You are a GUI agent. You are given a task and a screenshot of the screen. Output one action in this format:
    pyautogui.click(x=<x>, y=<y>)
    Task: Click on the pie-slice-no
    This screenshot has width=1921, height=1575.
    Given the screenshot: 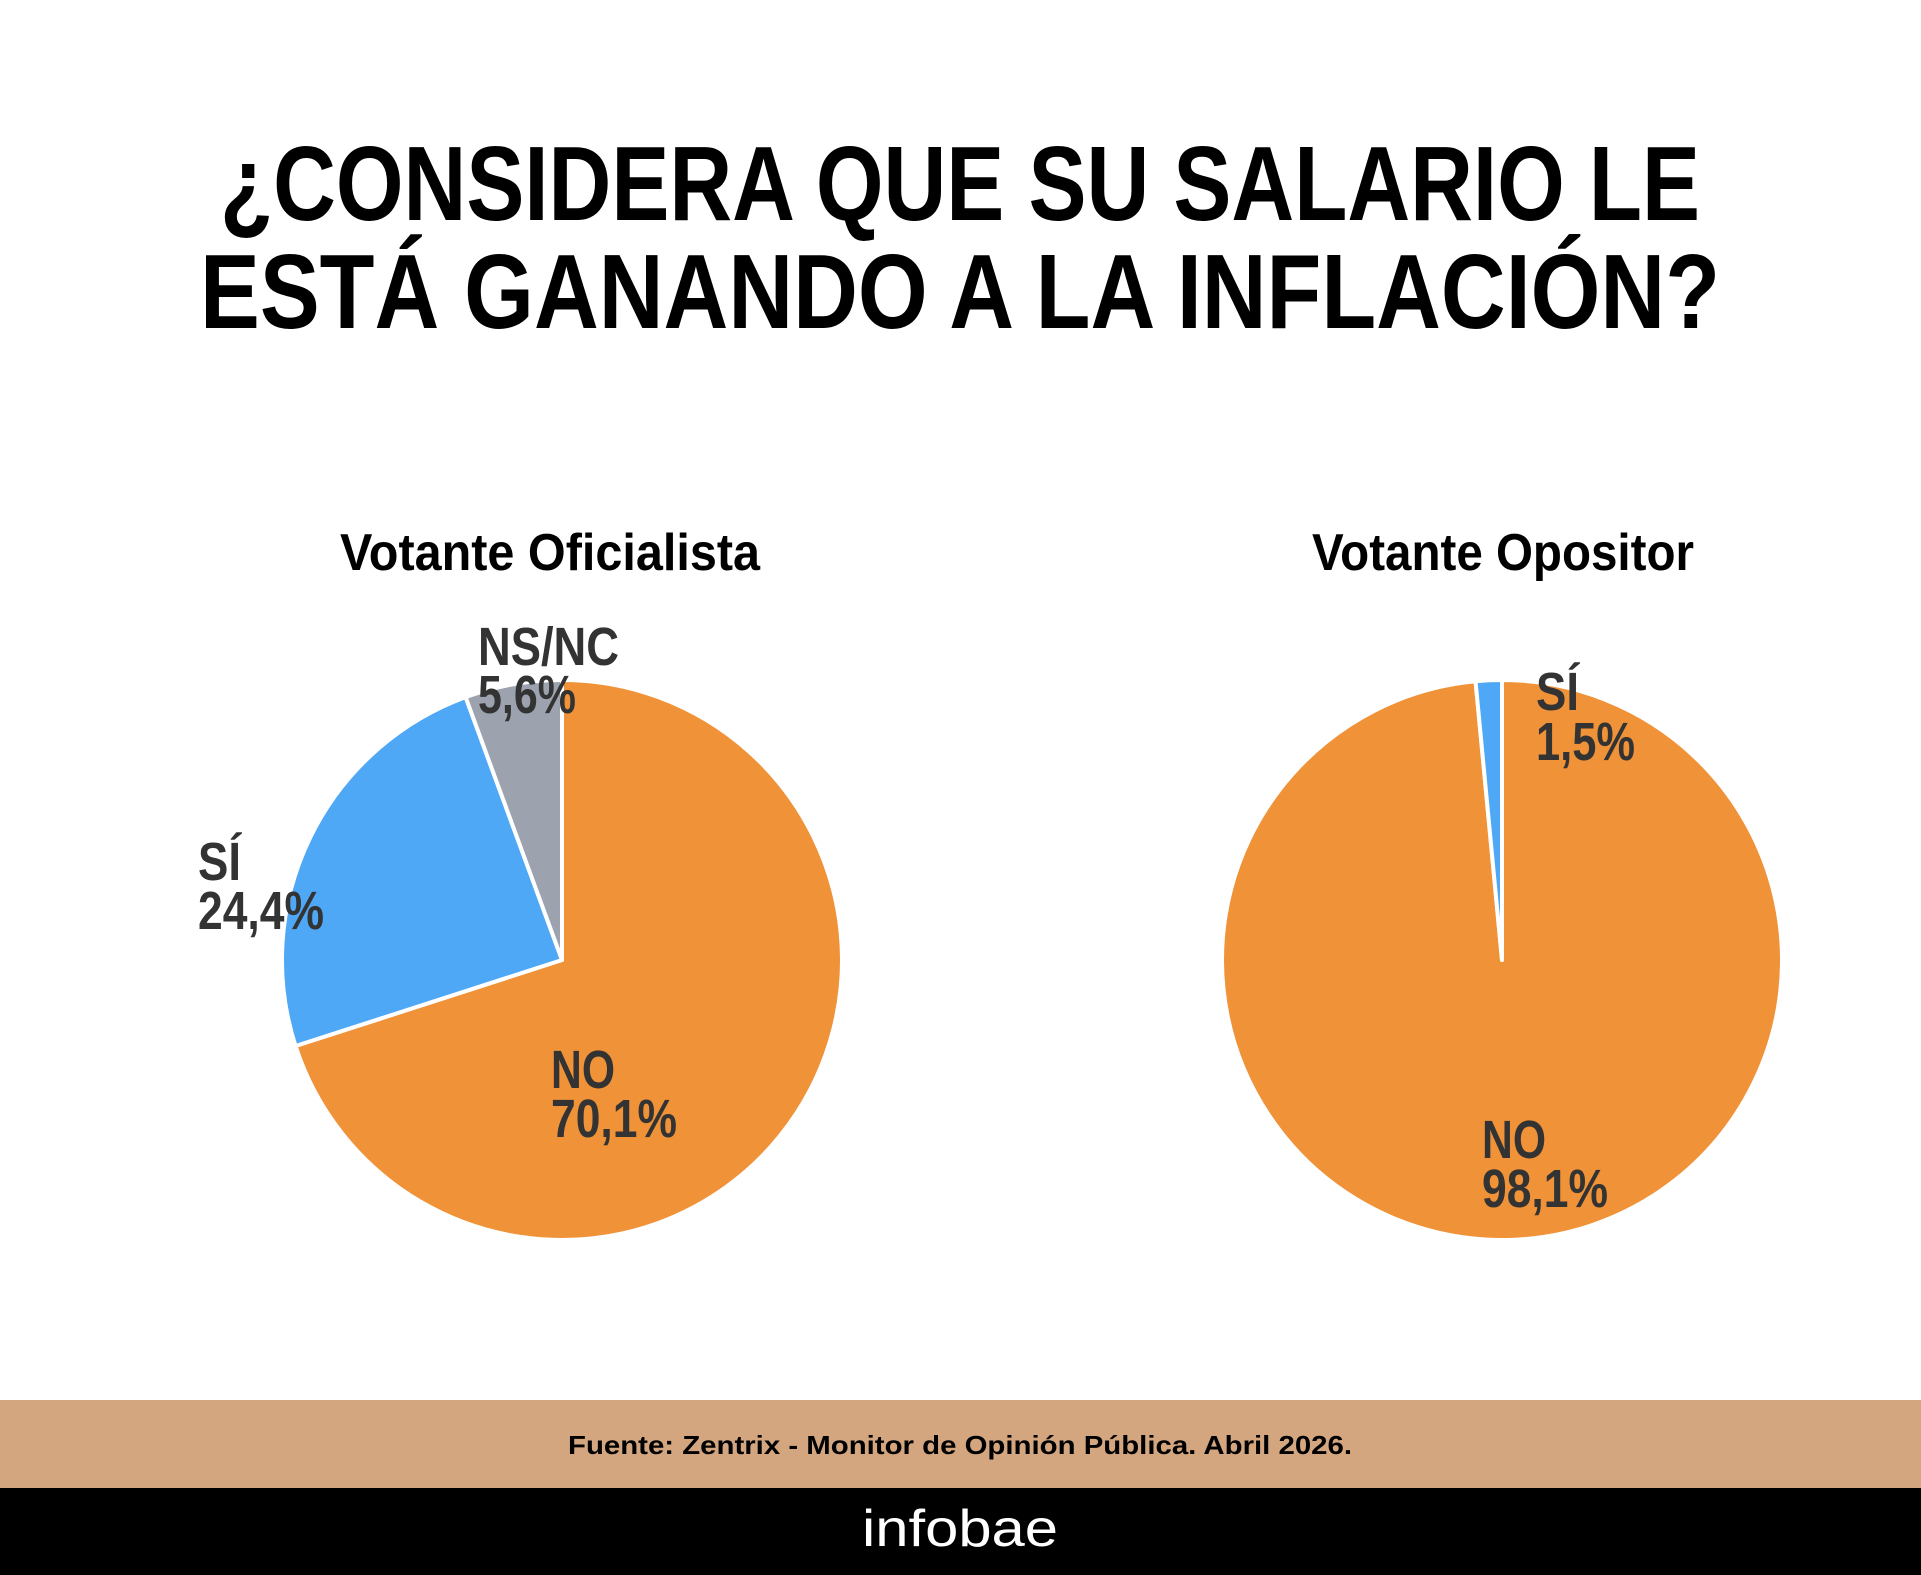 What is the action you would take?
    pyautogui.click(x=568, y=960)
    